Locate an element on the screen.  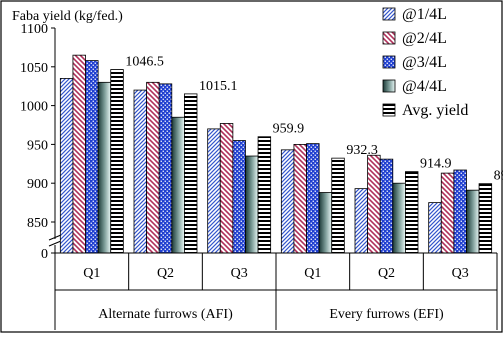
y-axis: 0 850 900 950 1000 1050 1100 is located at coordinates (41, 142).